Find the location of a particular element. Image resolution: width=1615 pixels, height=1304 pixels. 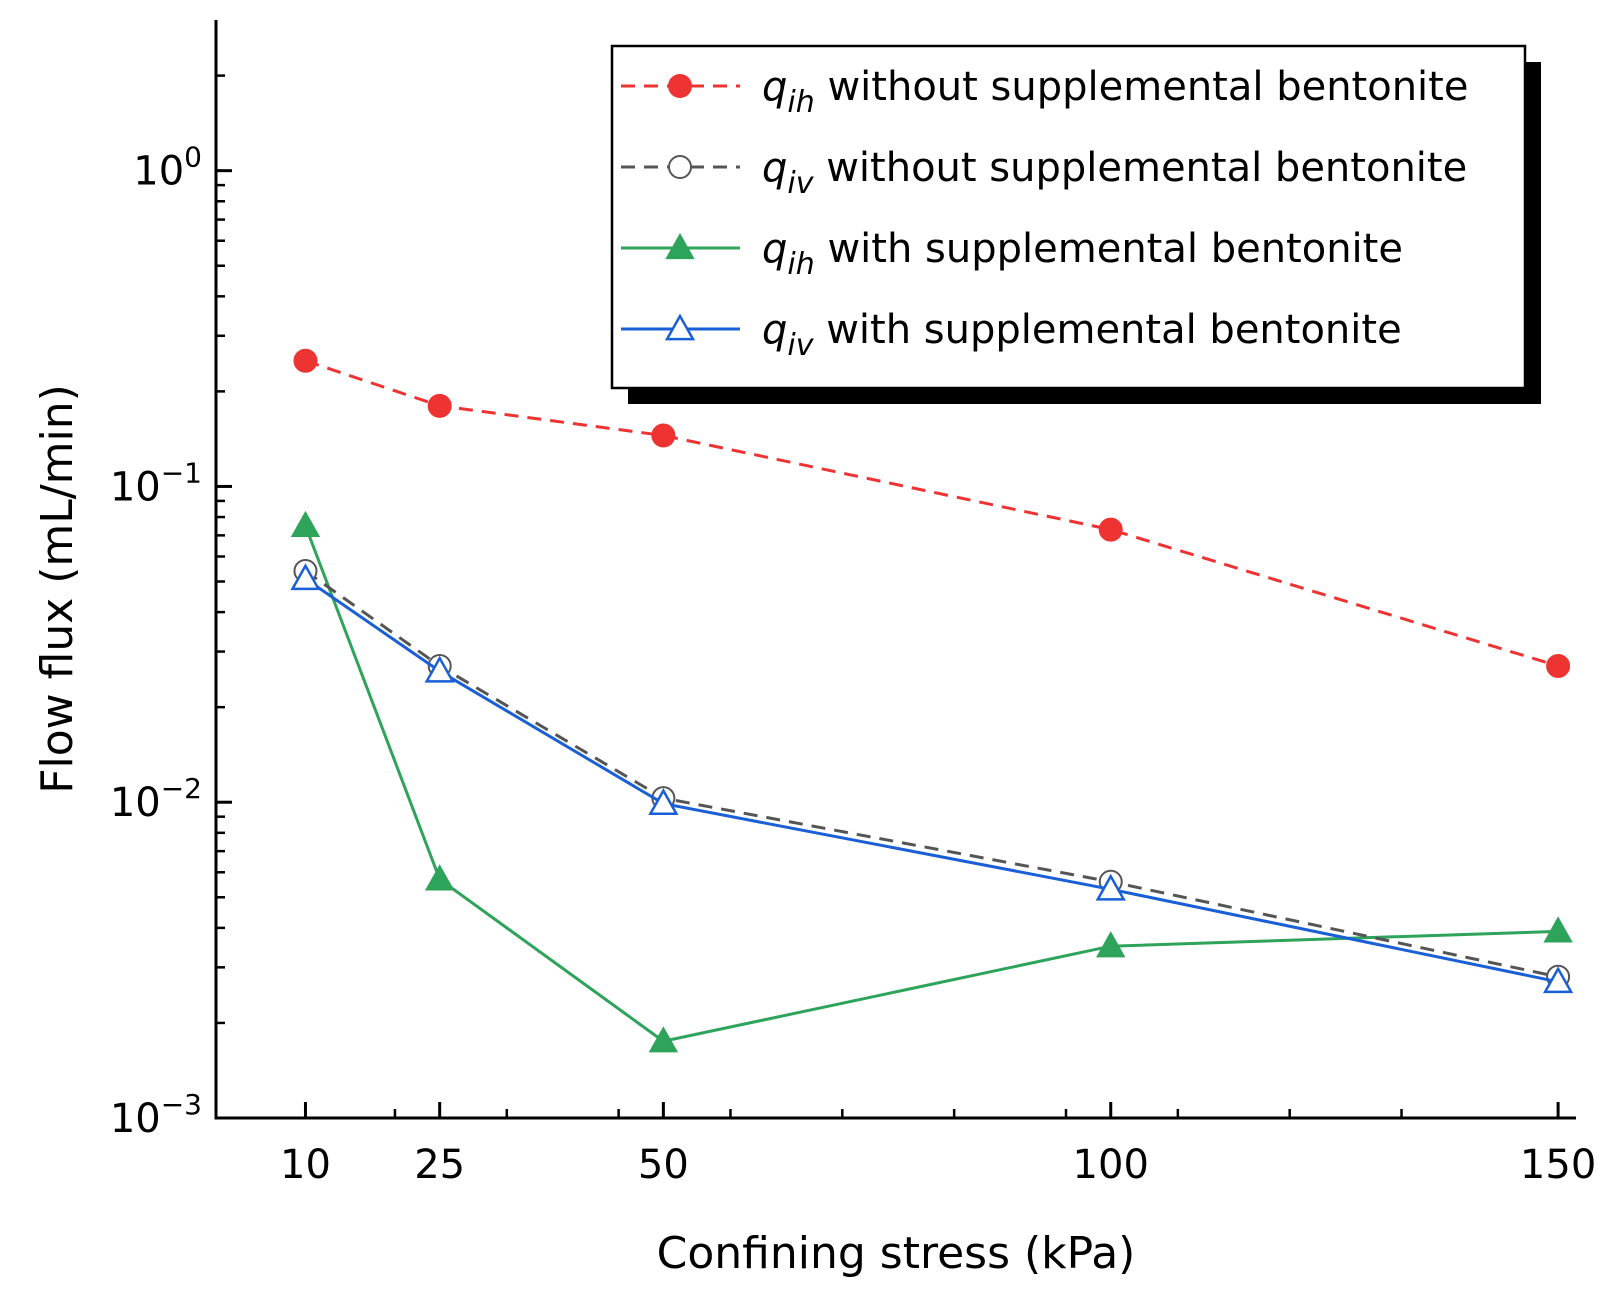

y-tick-label: 10⁻¹ is located at coordinates (156, 483).